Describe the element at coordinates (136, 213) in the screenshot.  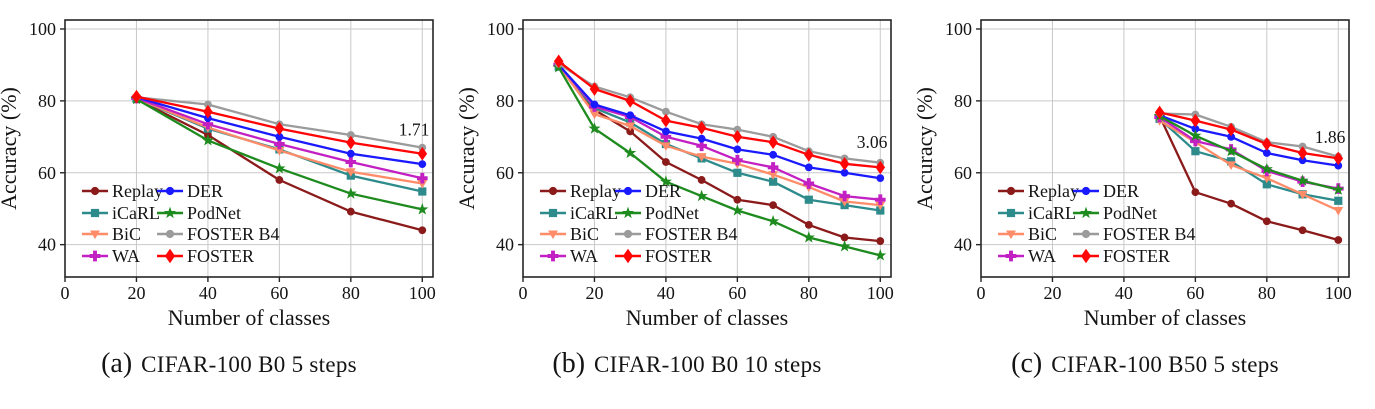
I see `legend-label-icarl: iCaRL` at that location.